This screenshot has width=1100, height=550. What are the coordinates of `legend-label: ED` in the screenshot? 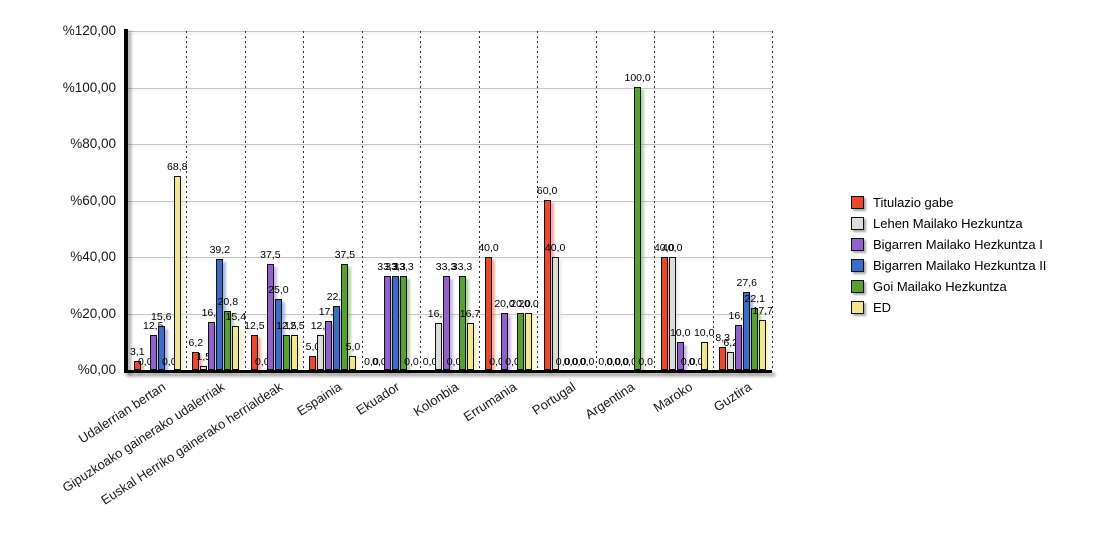 It's located at (882, 307).